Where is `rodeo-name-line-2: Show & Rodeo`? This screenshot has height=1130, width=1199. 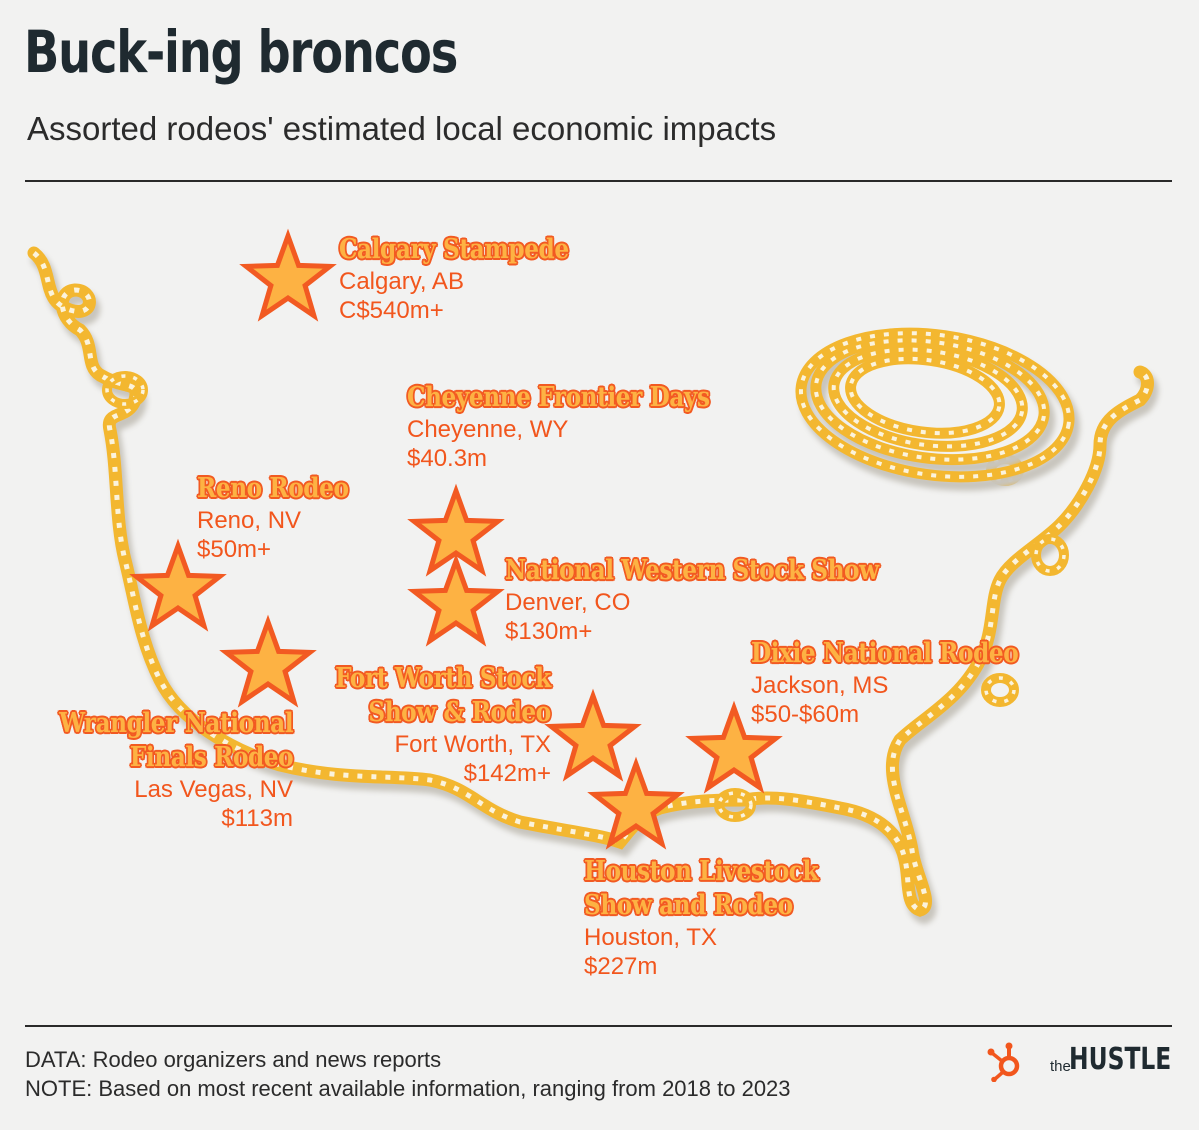 rodeo-name-line-2: Show & Rodeo is located at coordinates (460, 712).